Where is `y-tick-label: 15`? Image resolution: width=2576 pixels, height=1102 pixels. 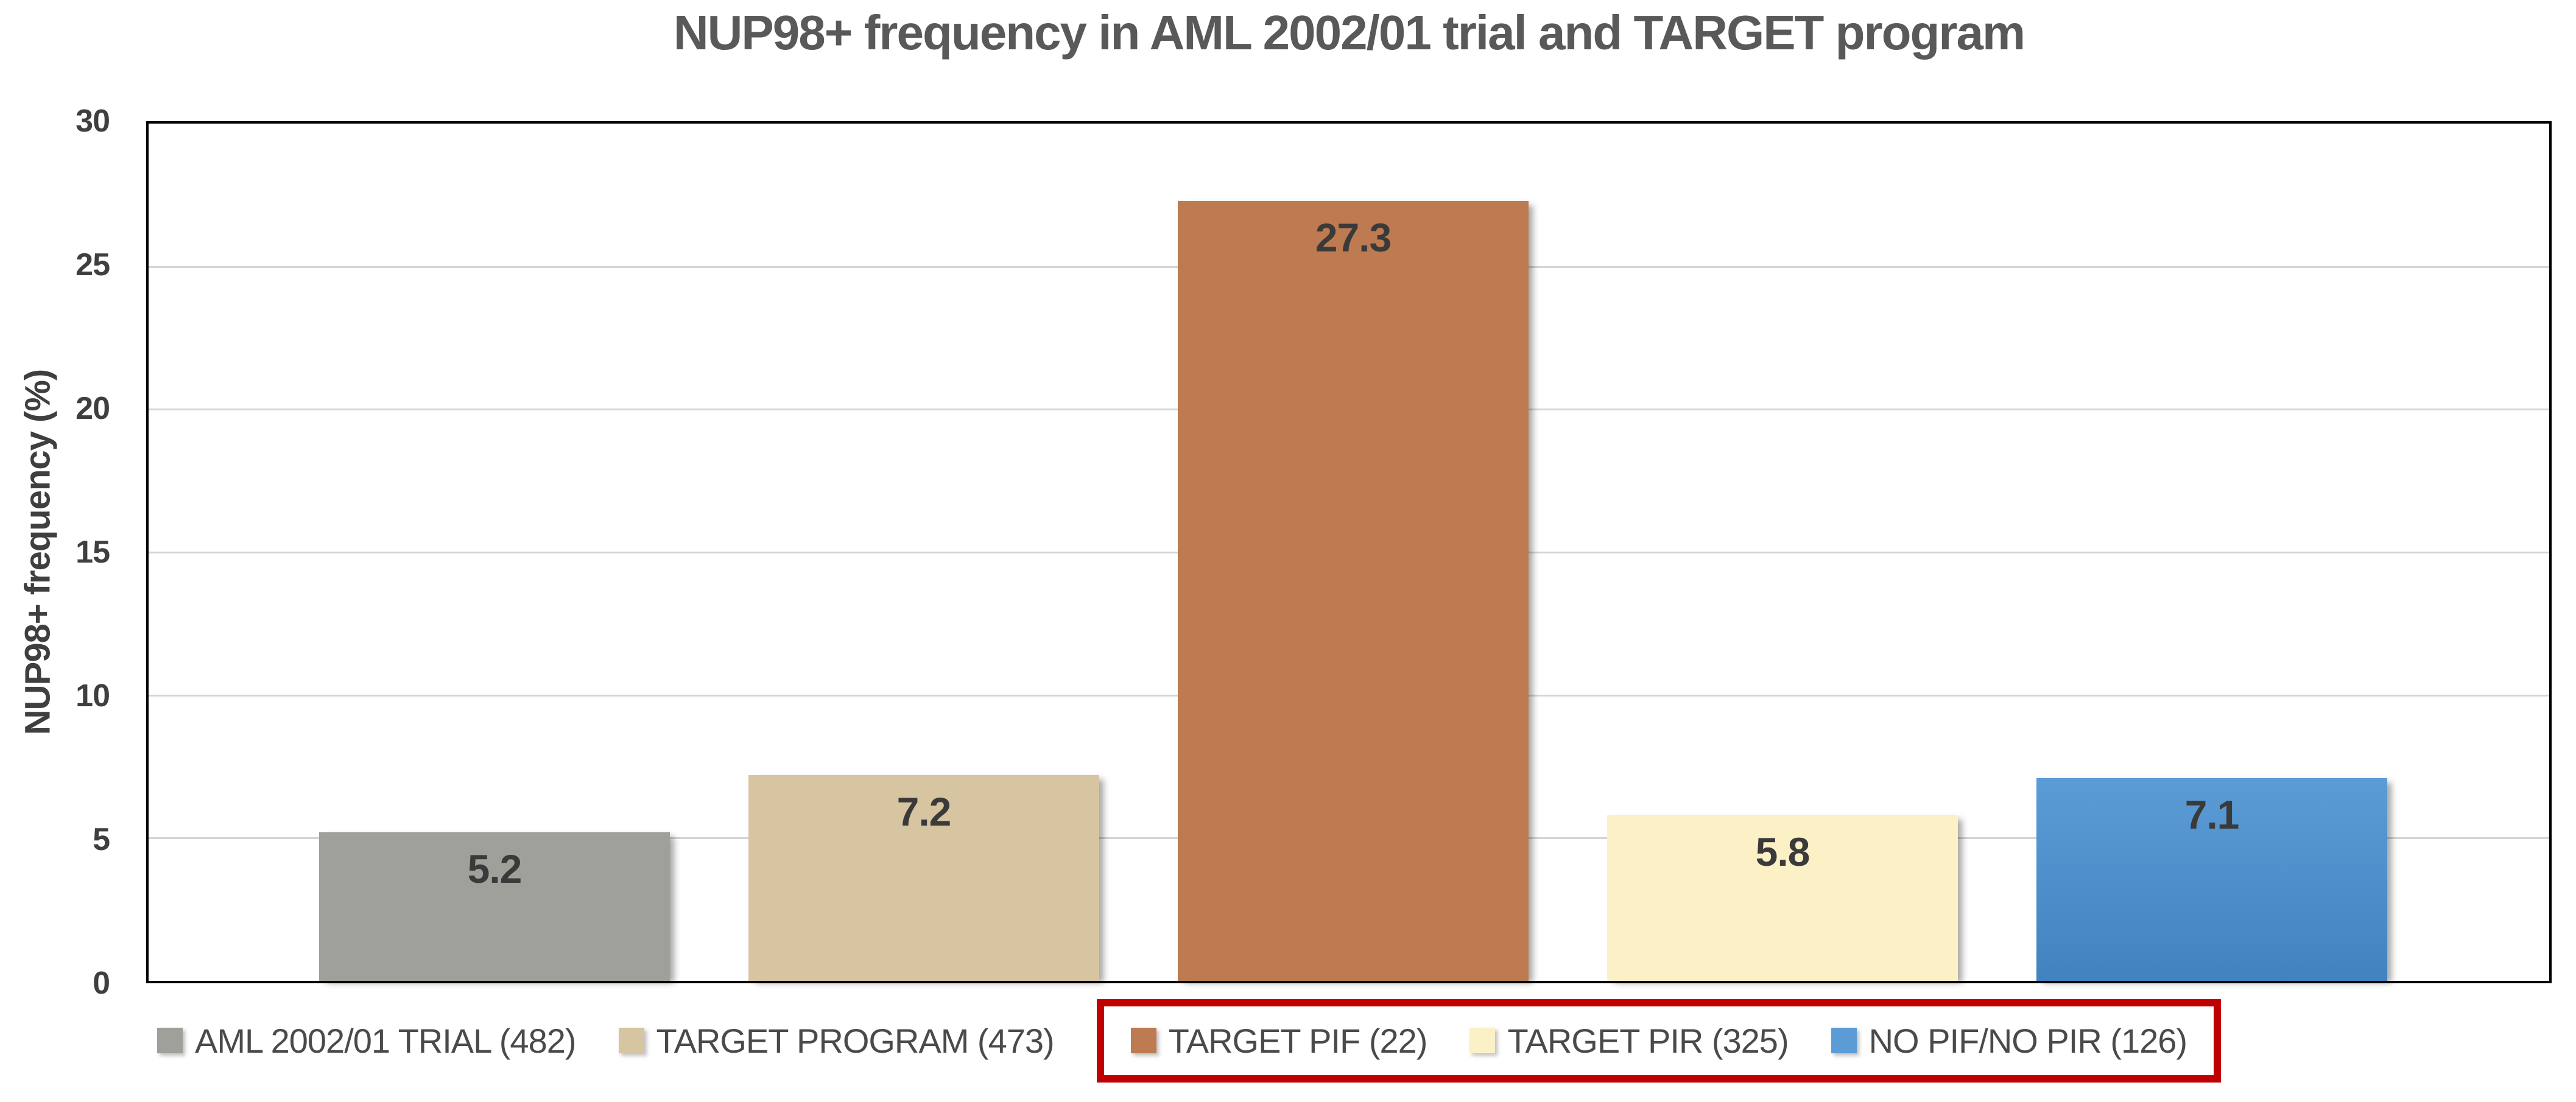 y-tick-label: 15 is located at coordinates (93, 552).